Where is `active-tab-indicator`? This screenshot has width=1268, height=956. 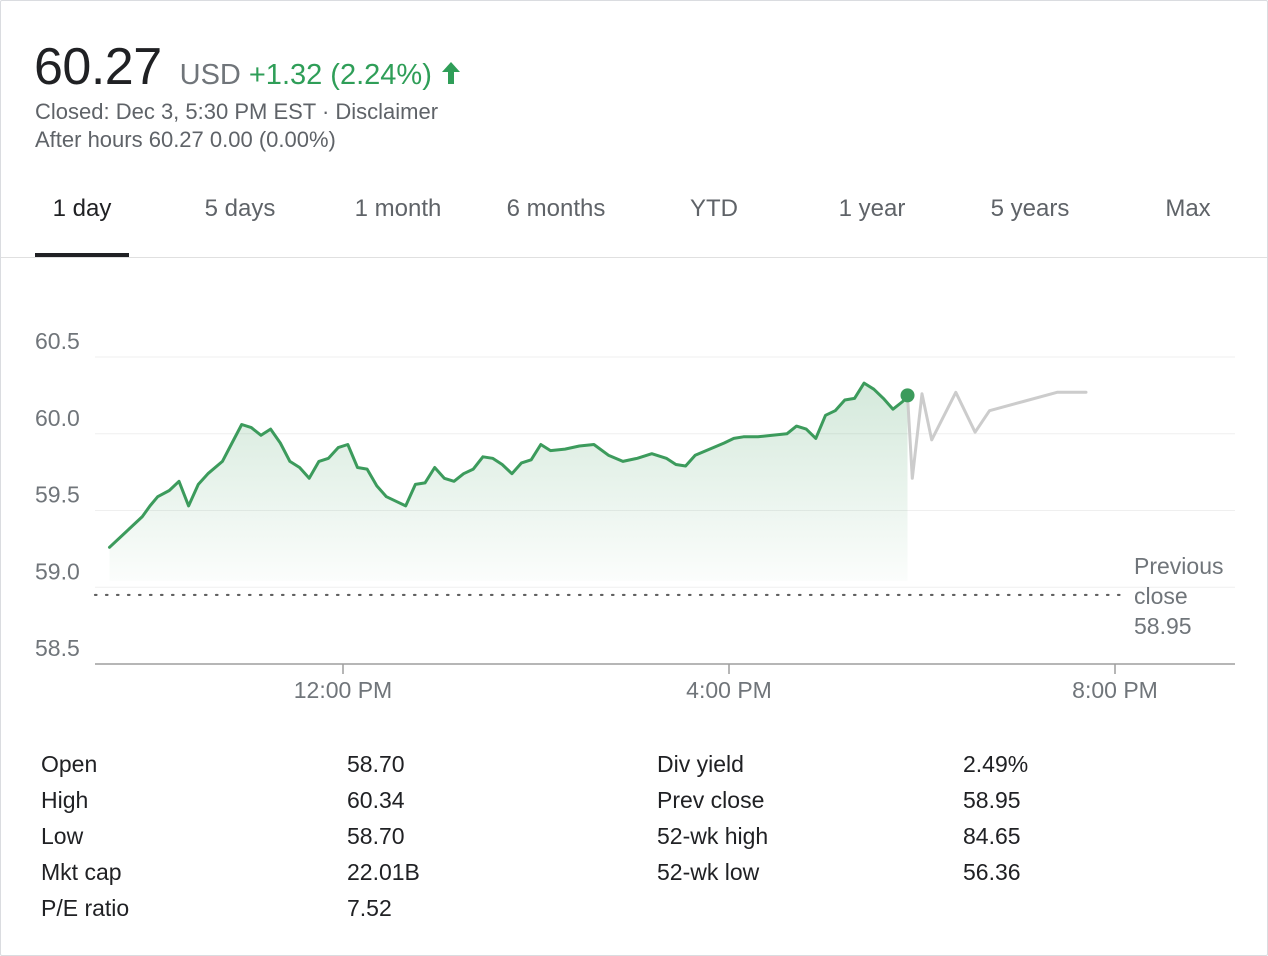
active-tab-indicator is located at coordinates (82, 255).